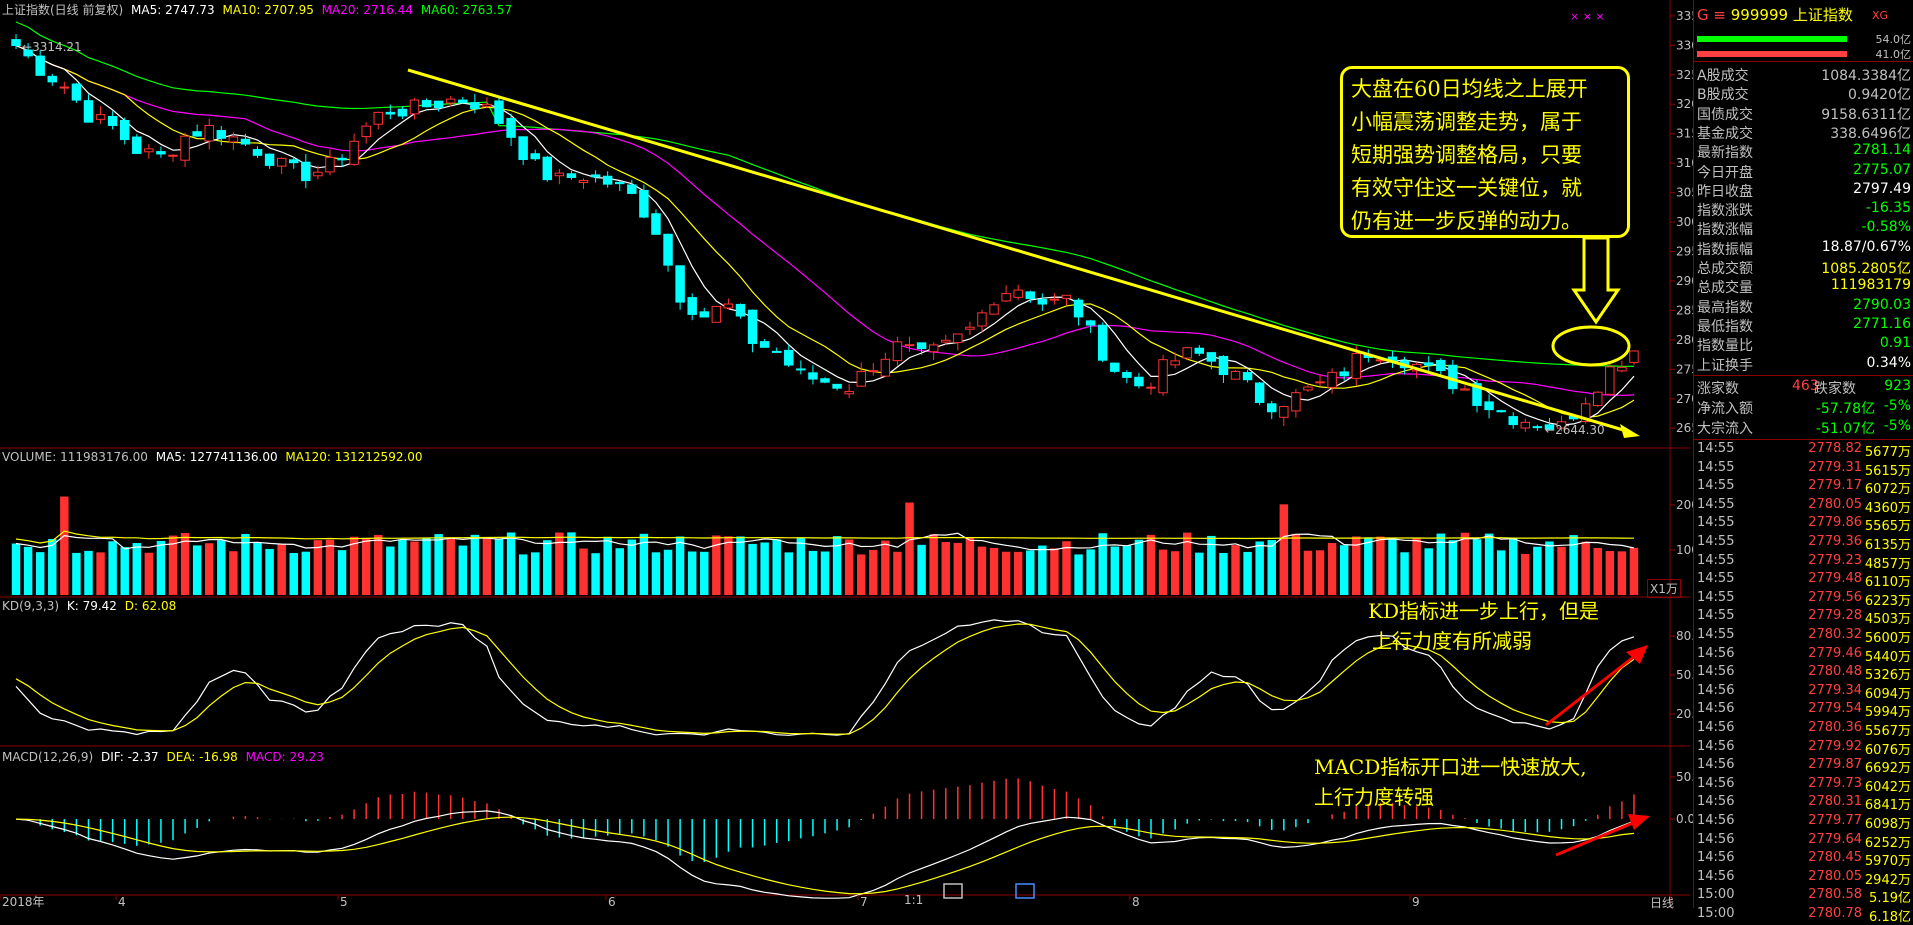  I want to click on period-label: 日线, so click(1662, 903).